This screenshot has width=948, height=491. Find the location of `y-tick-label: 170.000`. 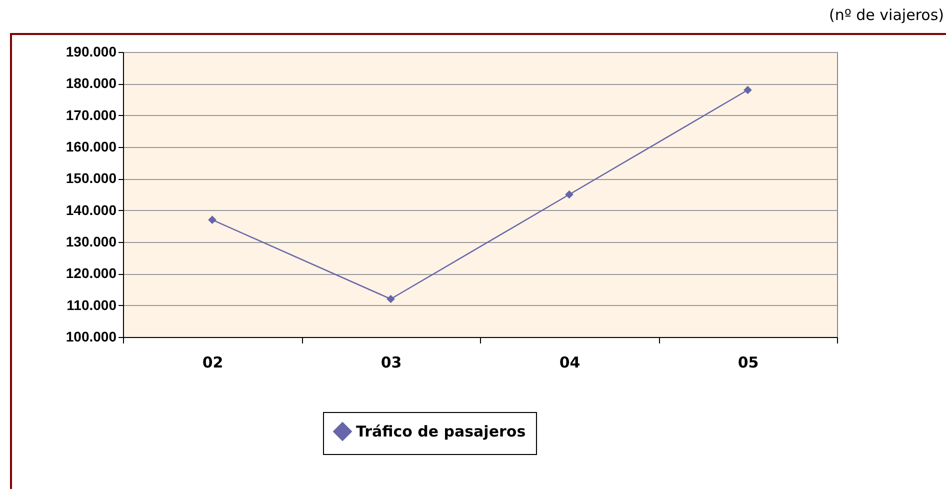

y-tick-label: 170.000 is located at coordinates (91, 114).